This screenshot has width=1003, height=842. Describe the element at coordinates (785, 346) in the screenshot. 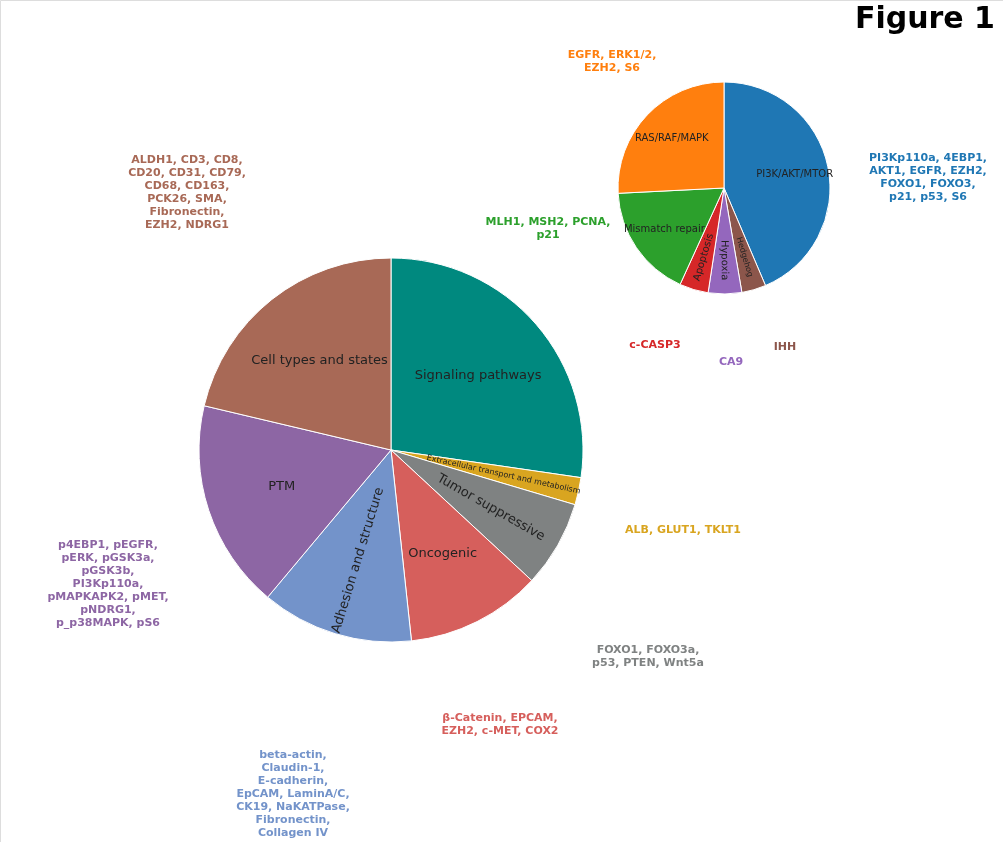

I see `text: IHH` at that location.